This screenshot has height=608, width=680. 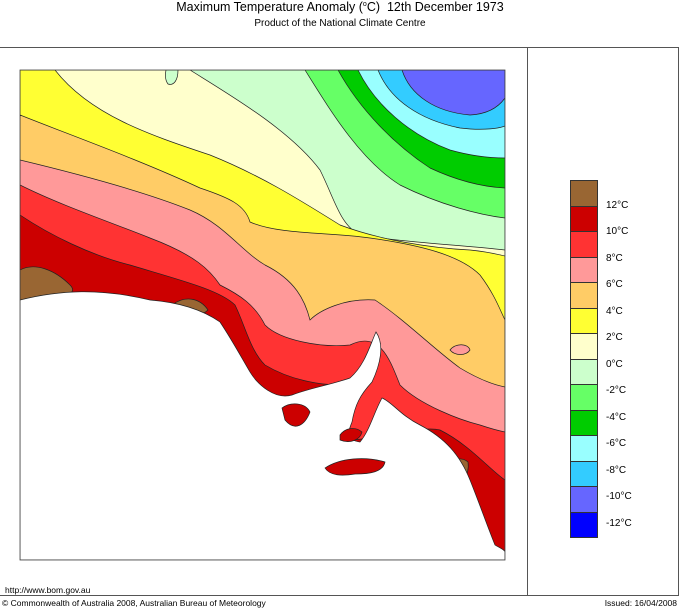 I want to click on legend-label: 10°C, so click(x=617, y=231).